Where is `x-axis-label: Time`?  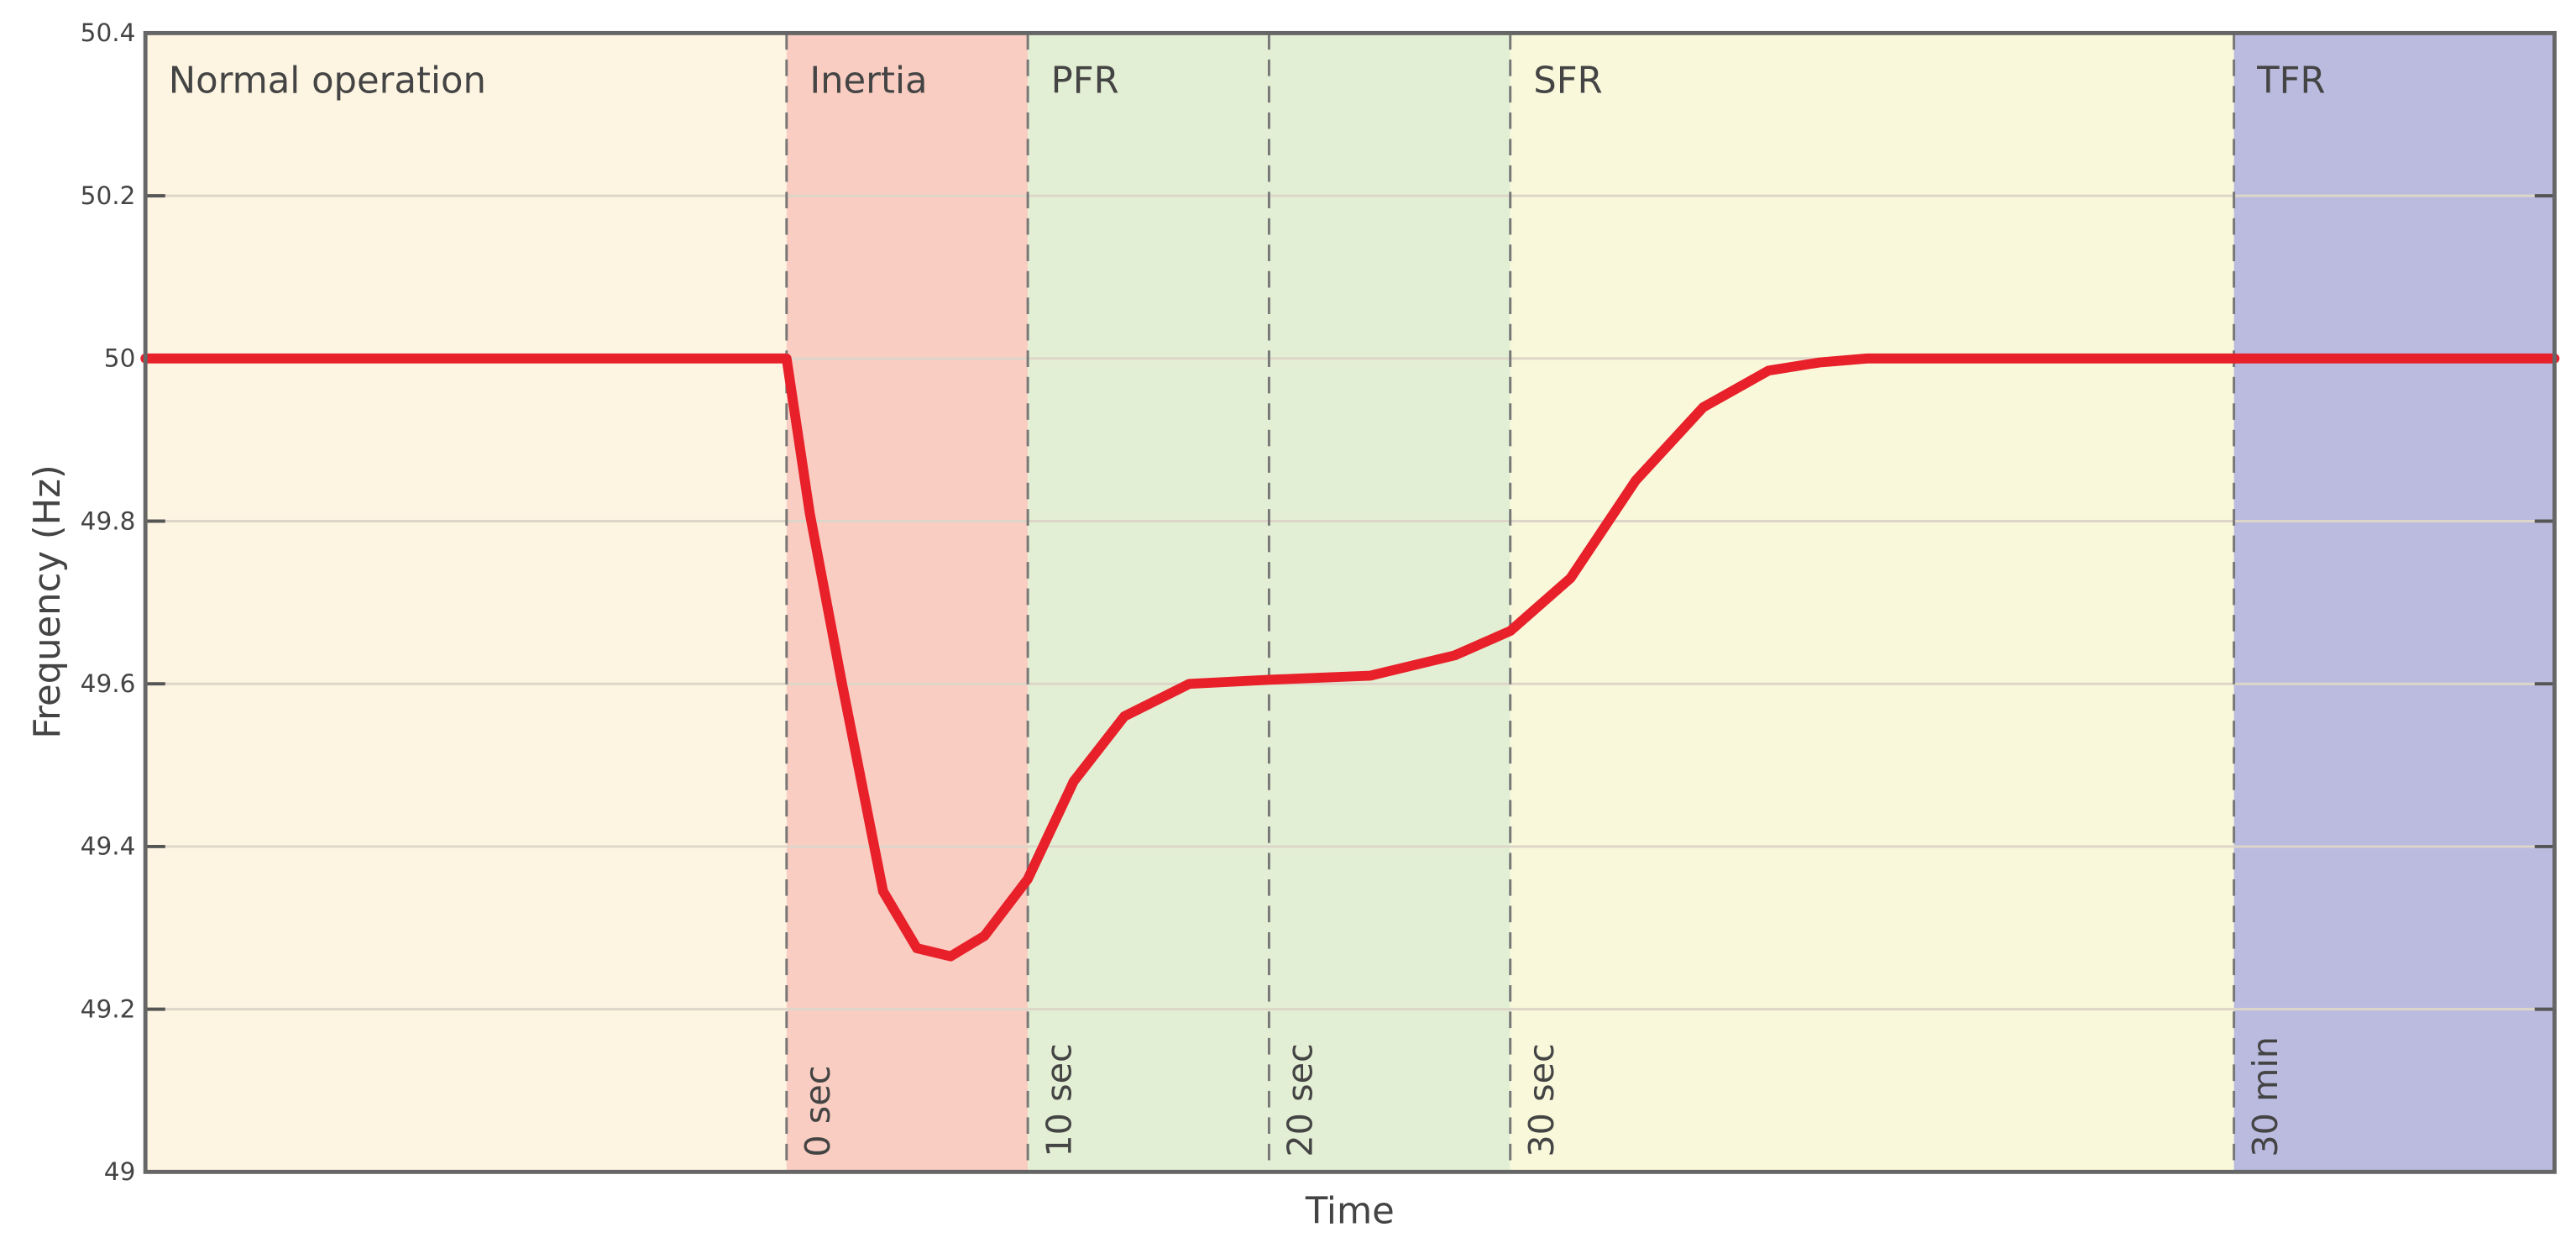 x-axis-label: Time is located at coordinates (1350, 1211).